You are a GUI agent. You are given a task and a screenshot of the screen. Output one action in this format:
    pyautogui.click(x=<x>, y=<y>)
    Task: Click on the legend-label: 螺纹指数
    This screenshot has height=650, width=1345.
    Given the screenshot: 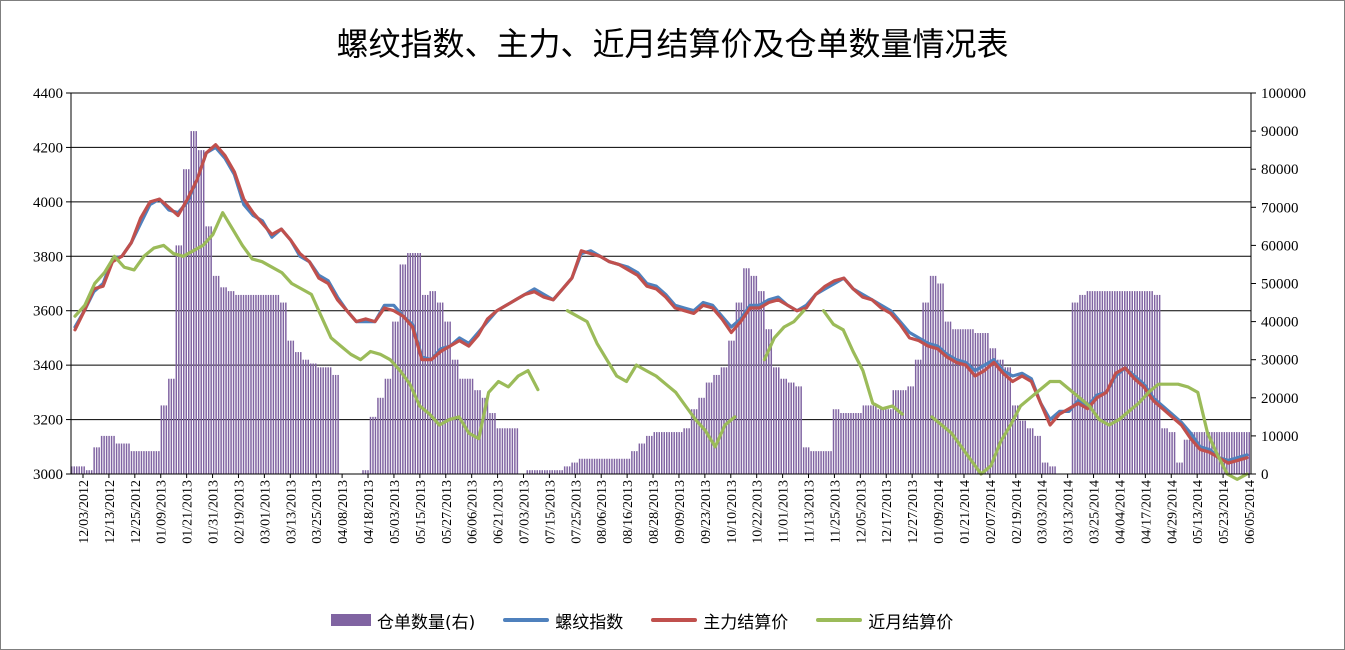 What is the action you would take?
    pyautogui.click(x=589, y=622)
    